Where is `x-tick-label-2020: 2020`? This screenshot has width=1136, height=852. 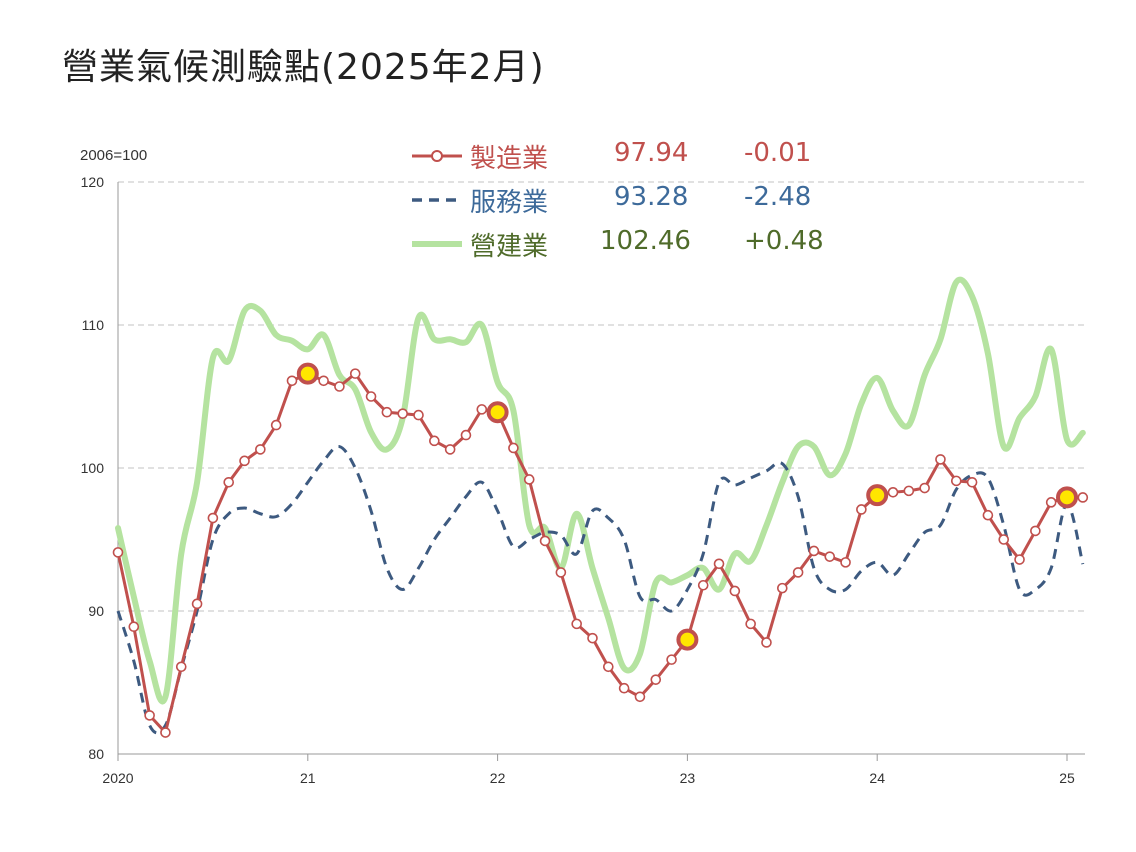
x-tick-label-2020: 2020 is located at coordinates (117, 778).